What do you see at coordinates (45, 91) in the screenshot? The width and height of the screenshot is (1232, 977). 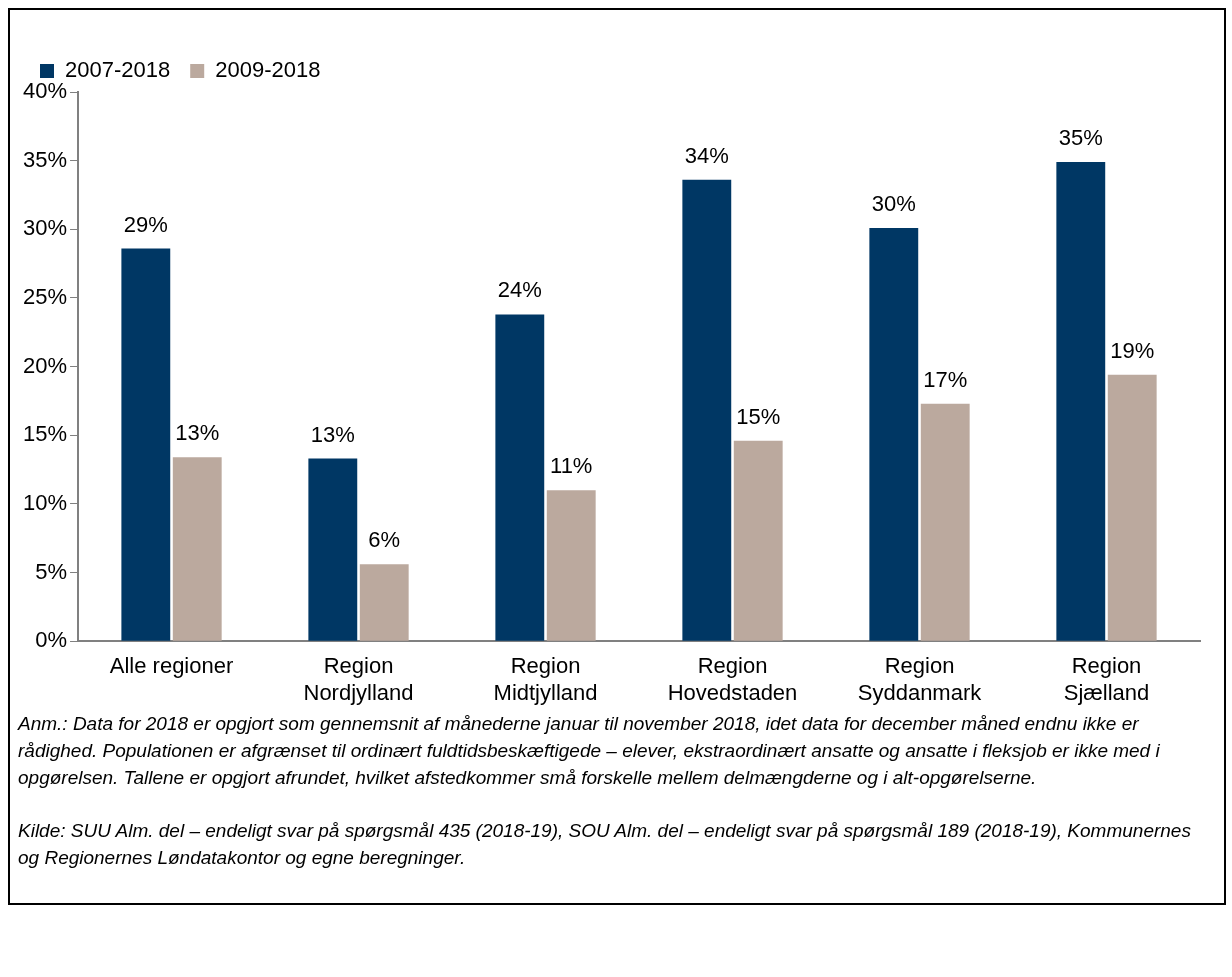 I see `y-tick-label: 40%` at bounding box center [45, 91].